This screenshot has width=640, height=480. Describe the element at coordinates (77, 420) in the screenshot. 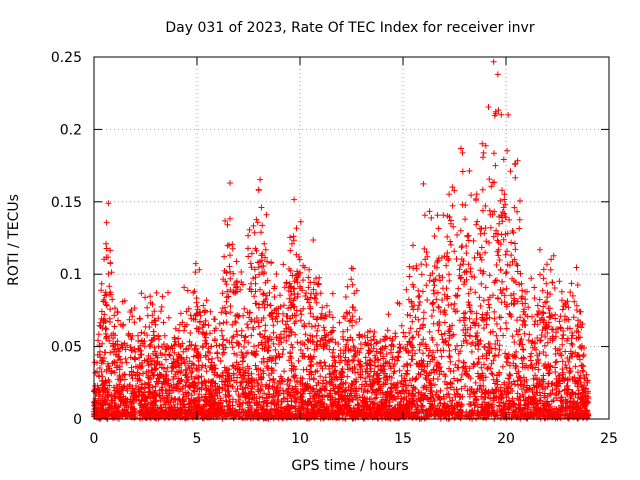

I see `y-tick-label: 0` at that location.